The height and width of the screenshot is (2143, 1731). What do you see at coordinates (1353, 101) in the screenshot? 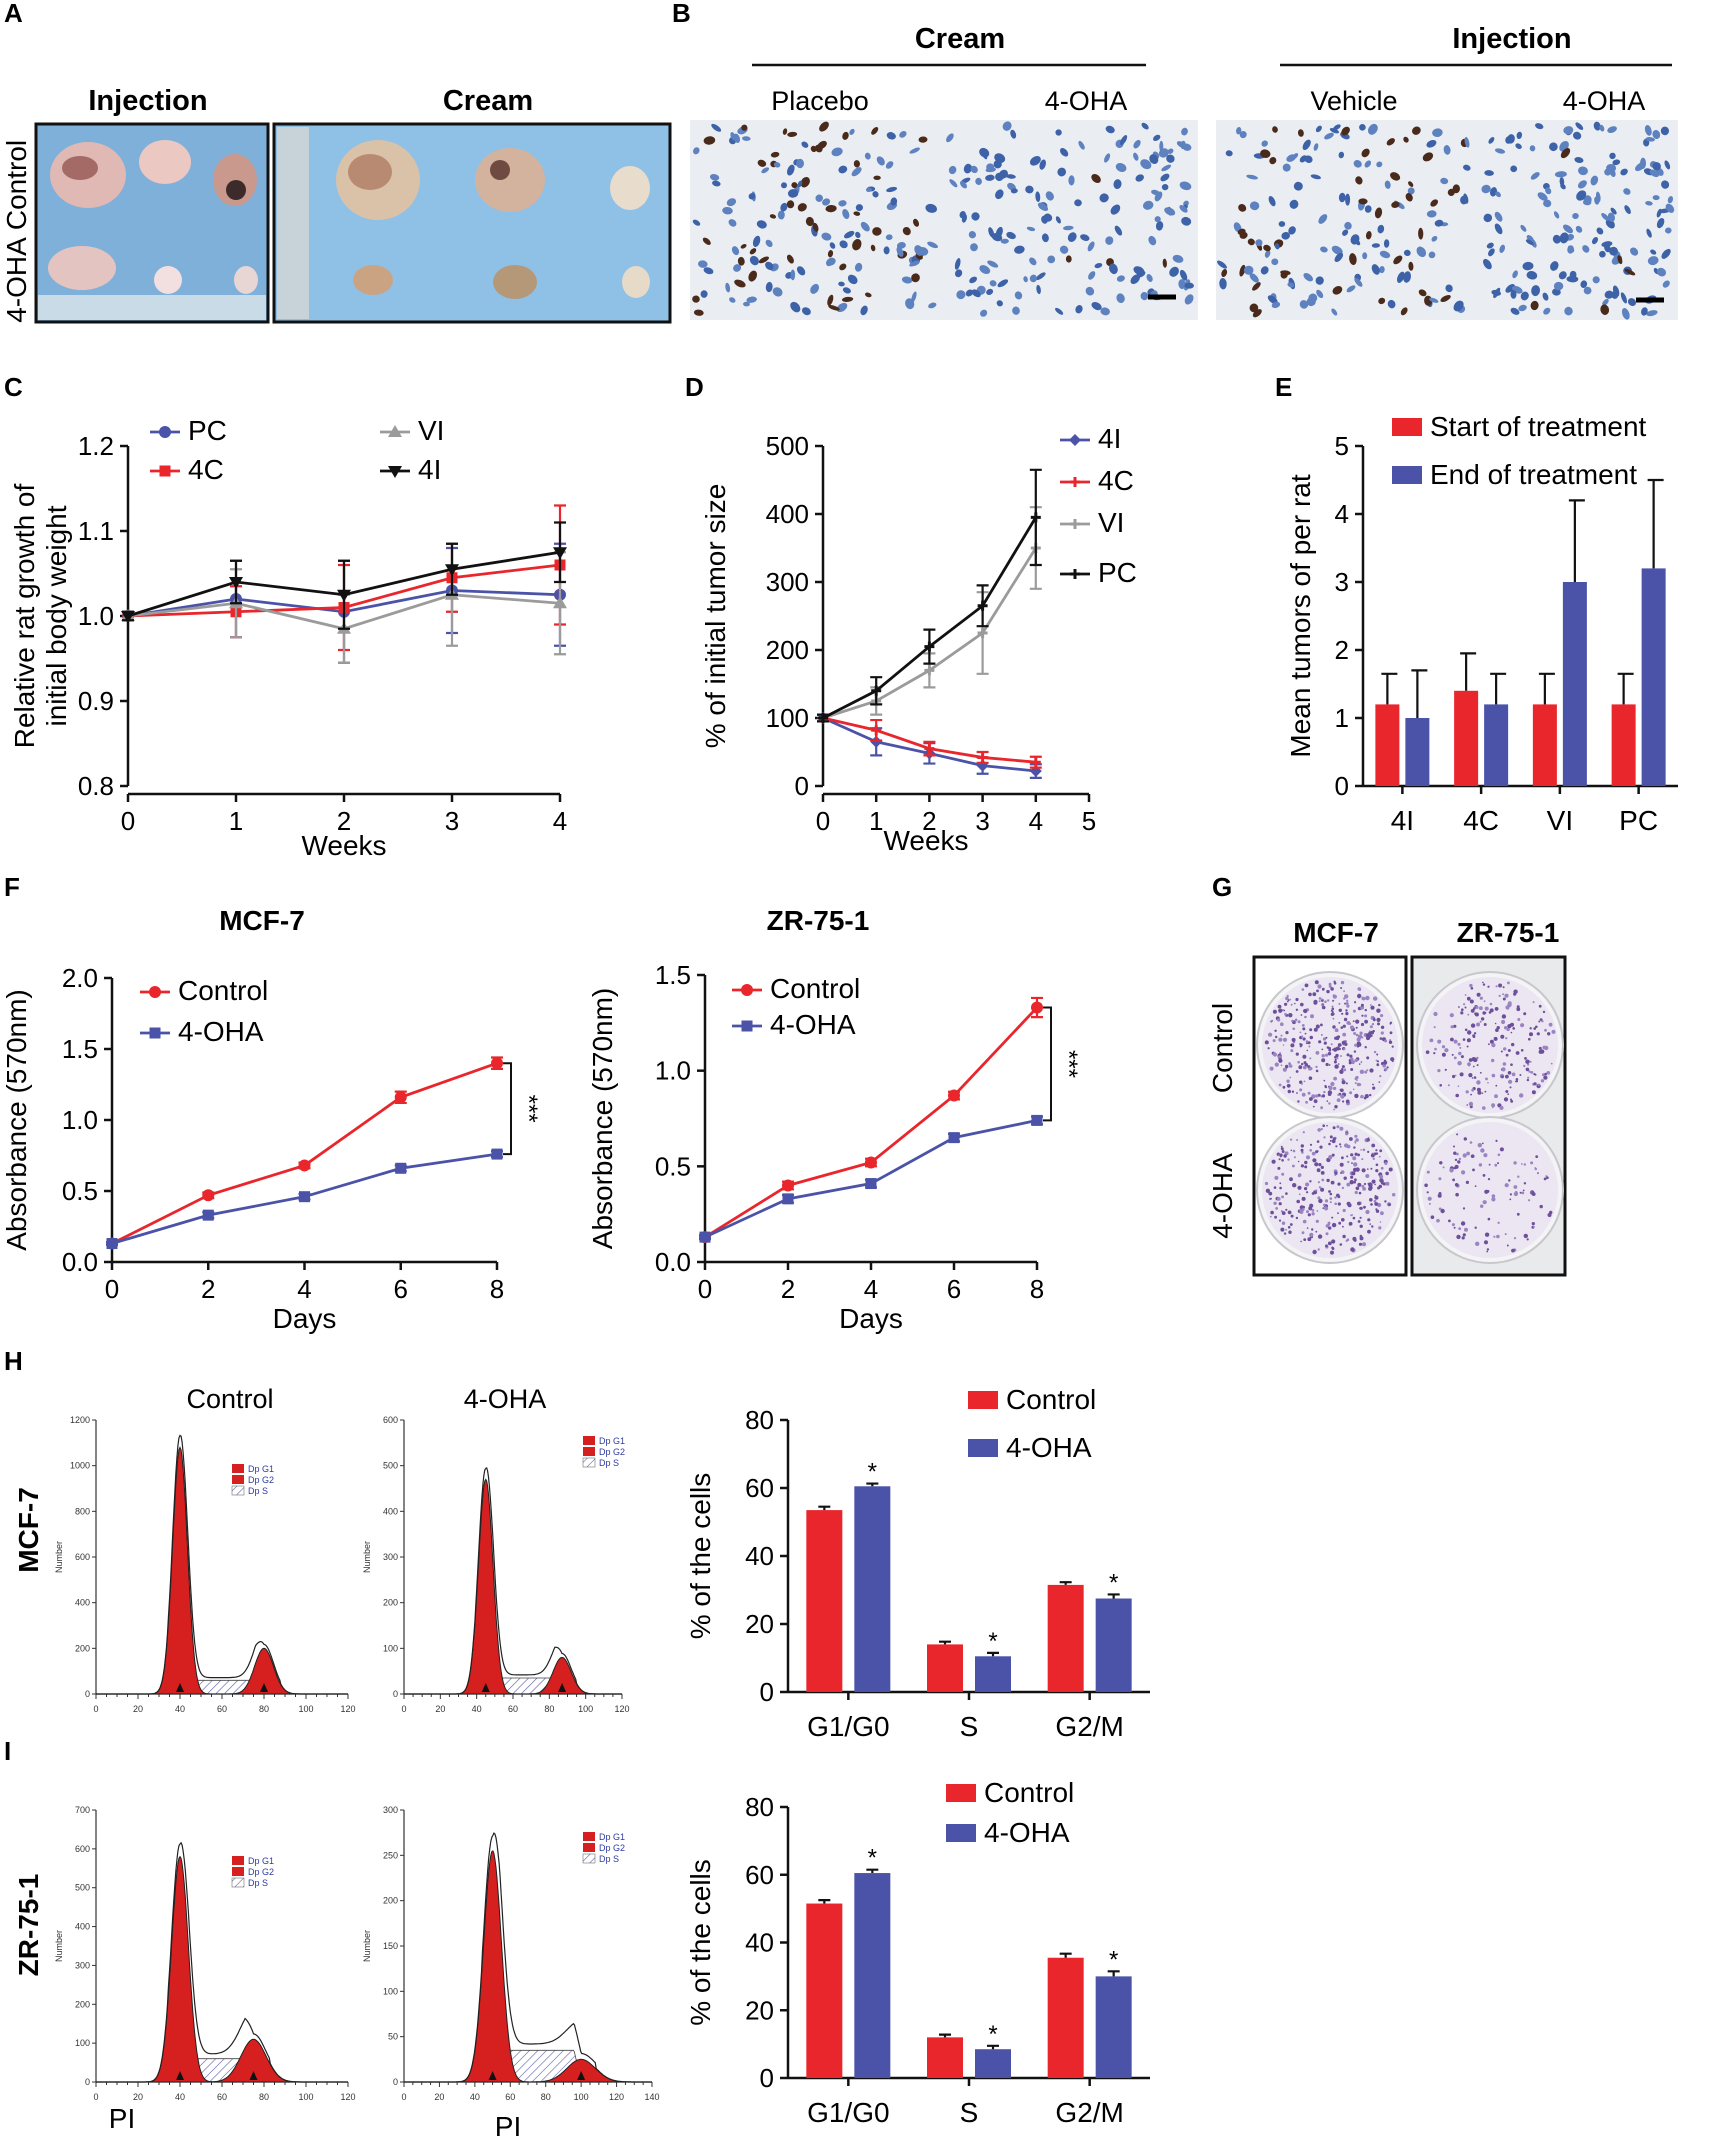
I see `ihc-sub-vehicle: Vehicle` at bounding box center [1353, 101].